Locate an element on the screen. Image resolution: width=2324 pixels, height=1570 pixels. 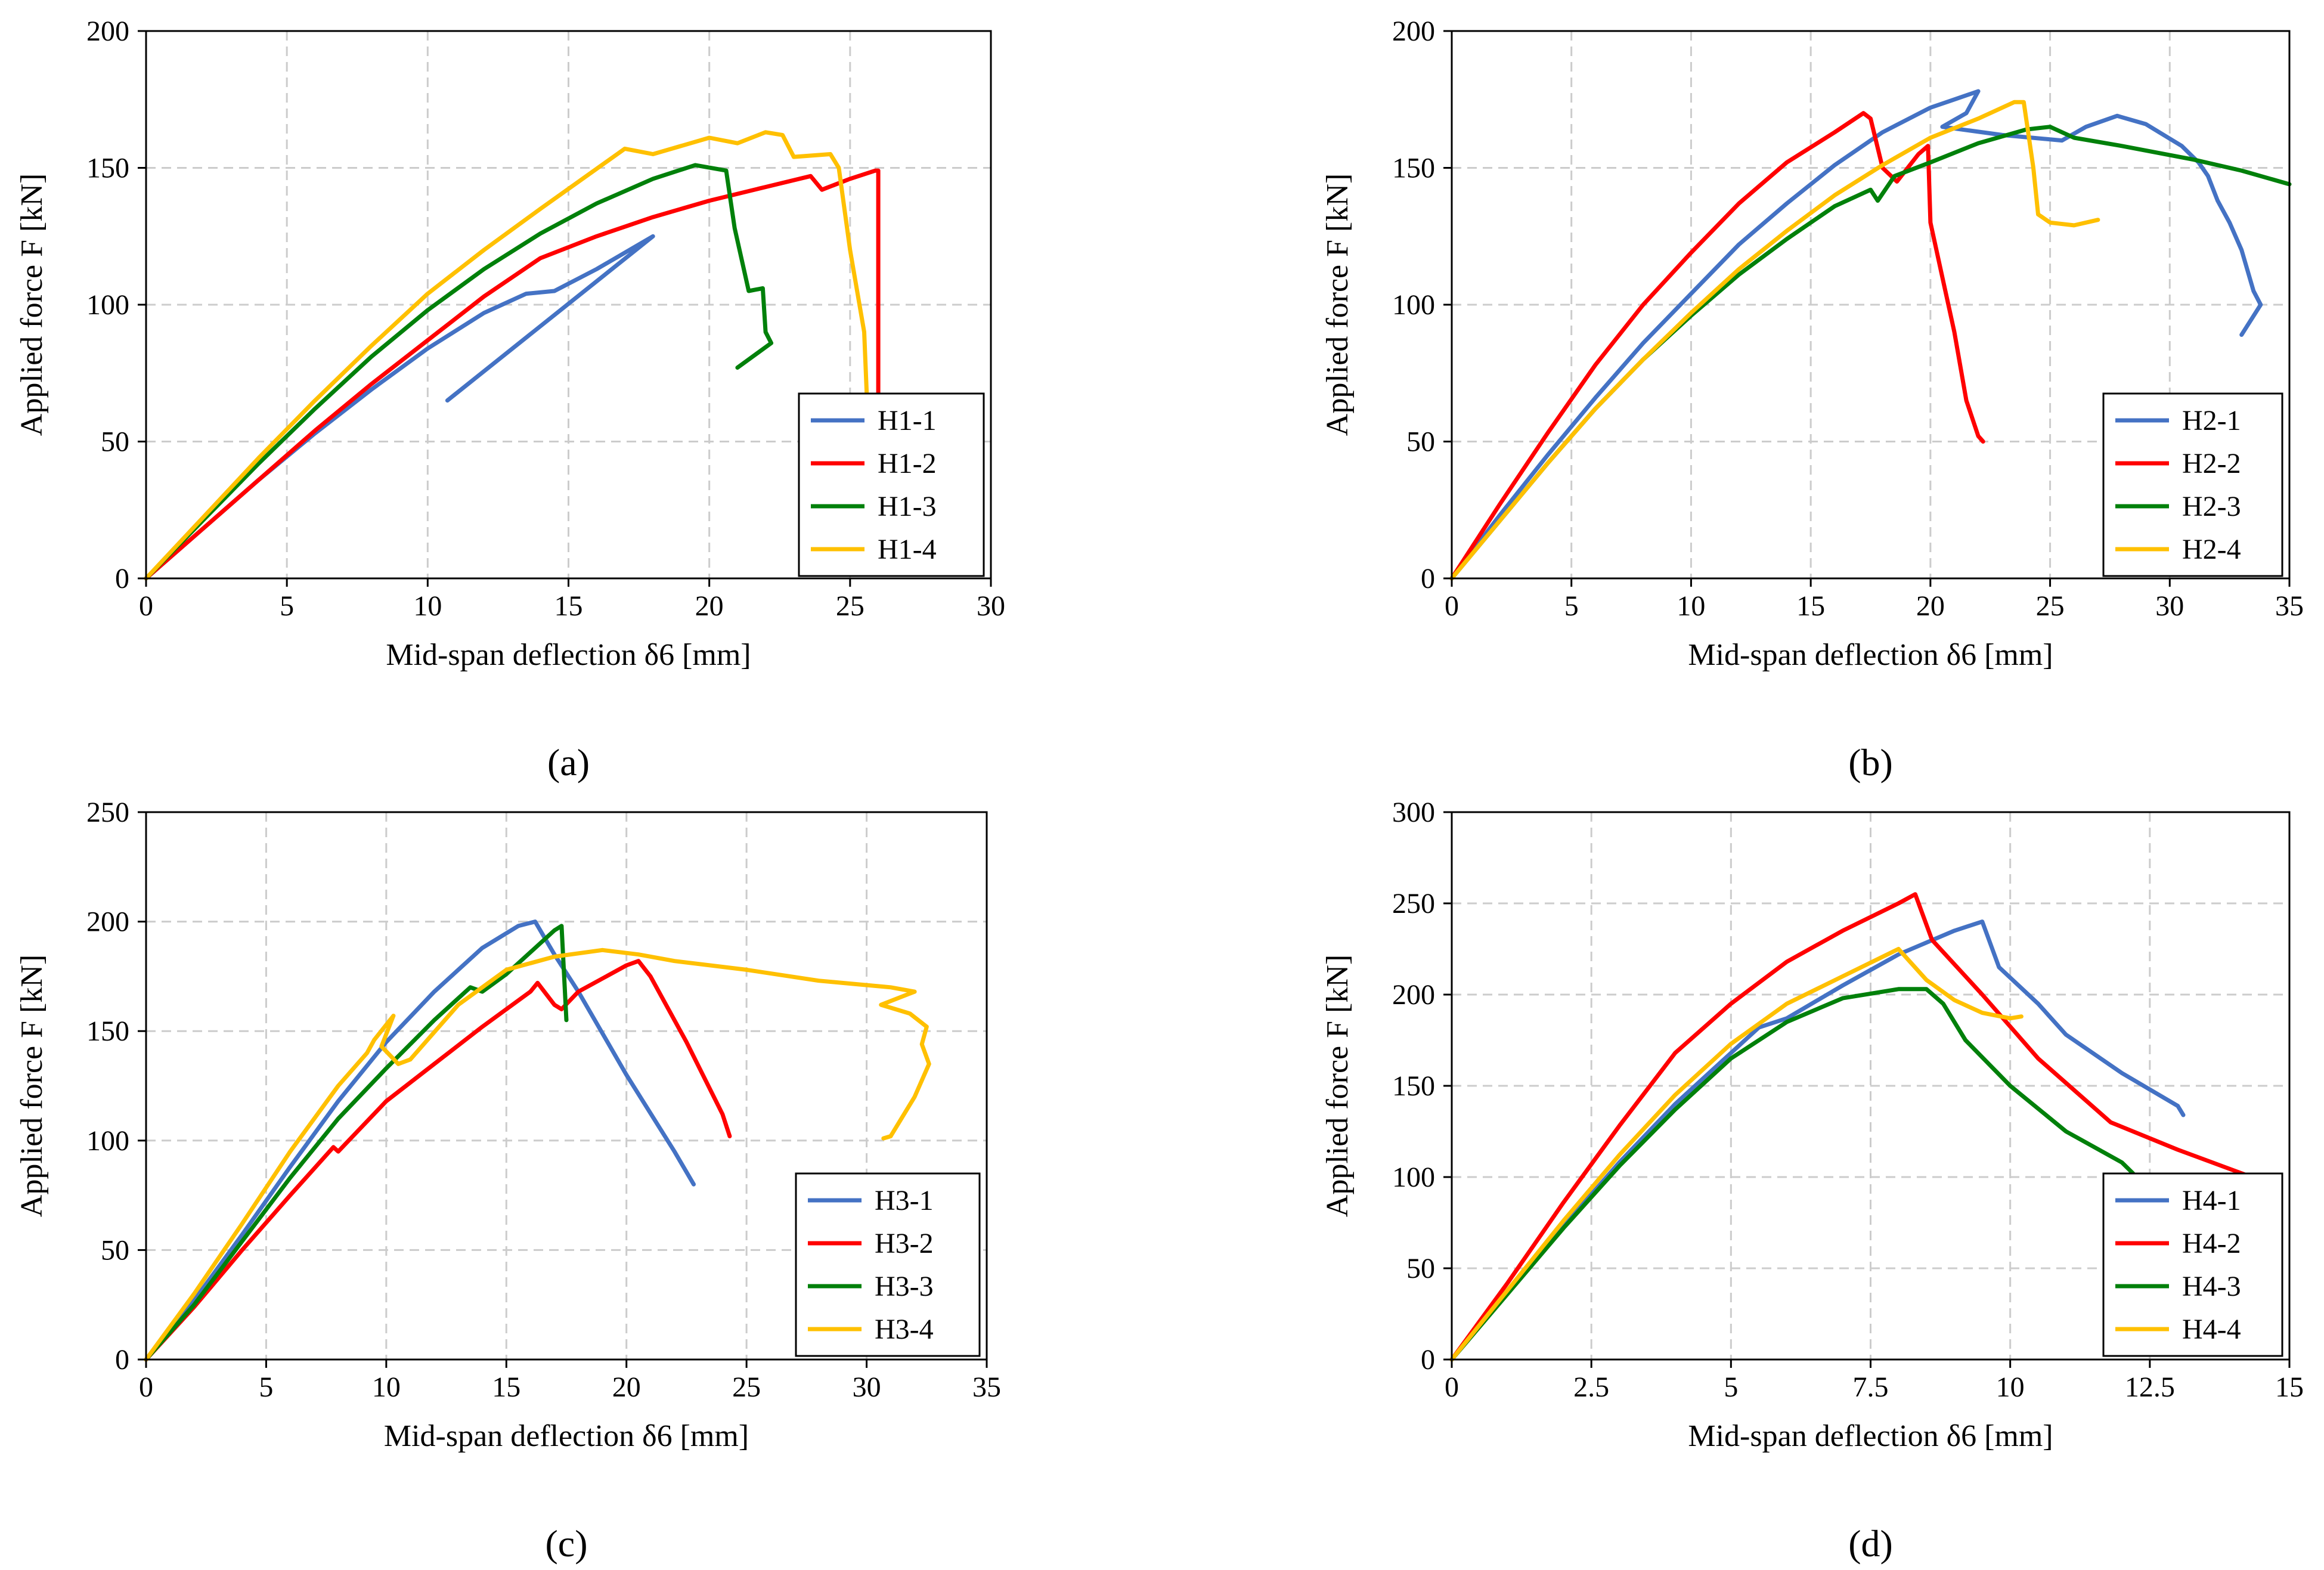
panel-label: (a) is located at coordinates (568, 762).